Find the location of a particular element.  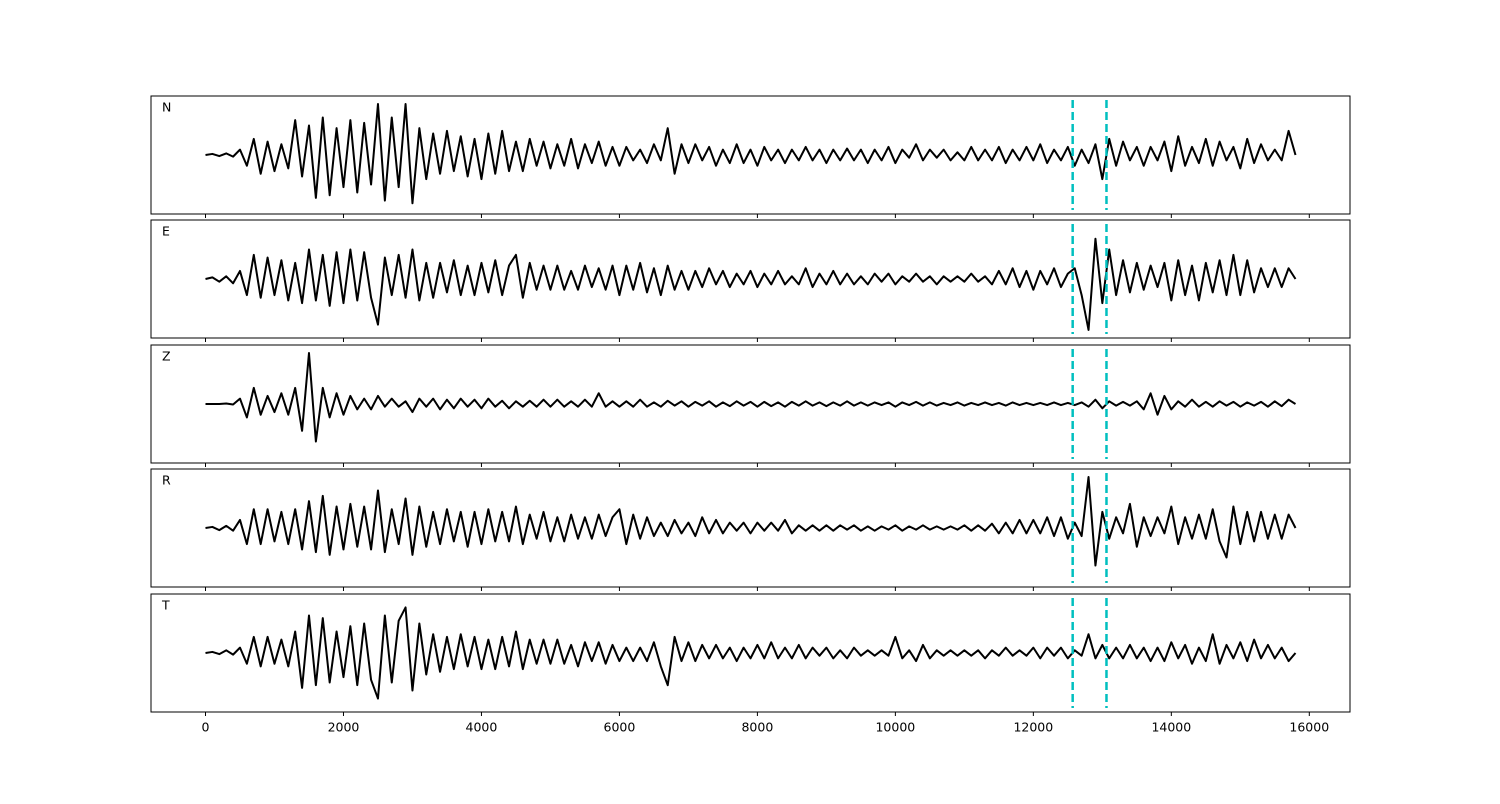

panel-label: E is located at coordinates (166, 231).